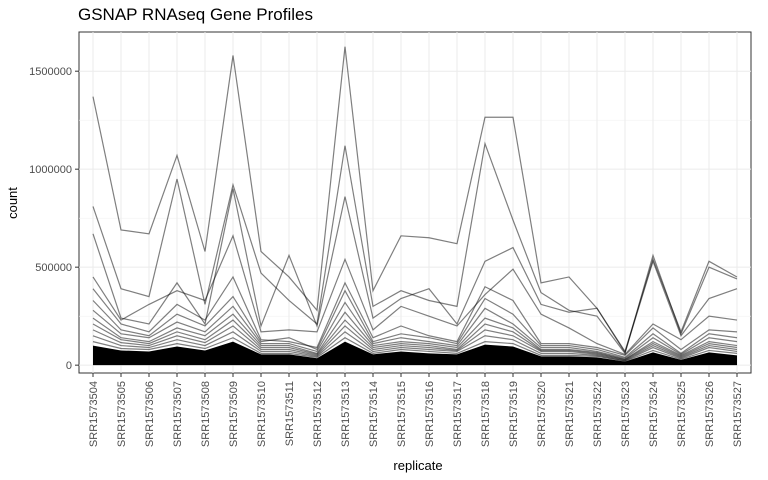 The image size is (768, 480). Describe the element at coordinates (682, 414) in the screenshot. I see `x-tick-label: SRR1573525` at that location.